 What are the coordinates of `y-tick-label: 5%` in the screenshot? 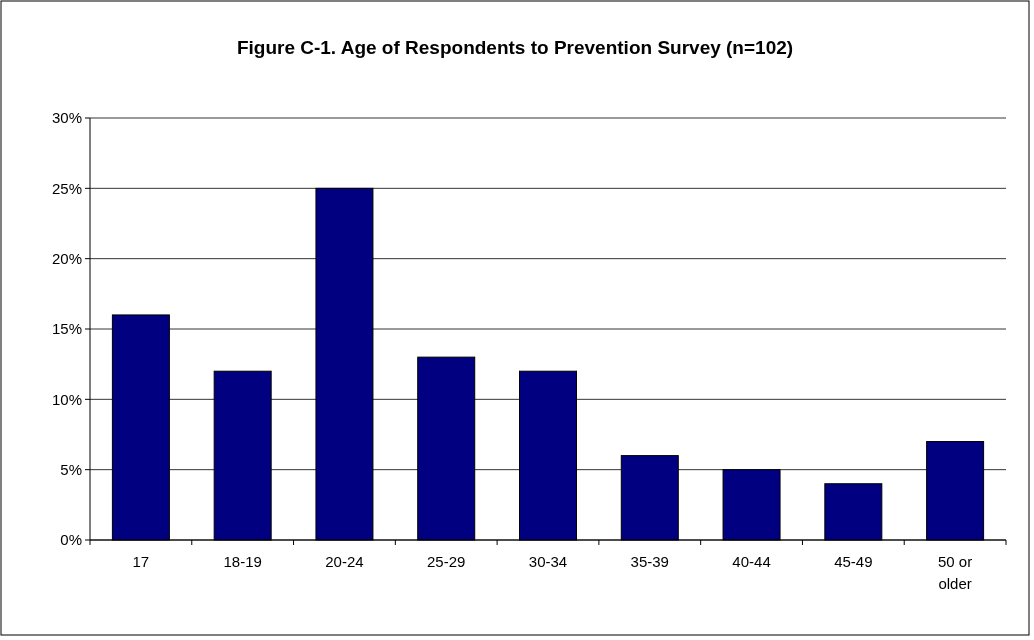 It's located at (71, 469).